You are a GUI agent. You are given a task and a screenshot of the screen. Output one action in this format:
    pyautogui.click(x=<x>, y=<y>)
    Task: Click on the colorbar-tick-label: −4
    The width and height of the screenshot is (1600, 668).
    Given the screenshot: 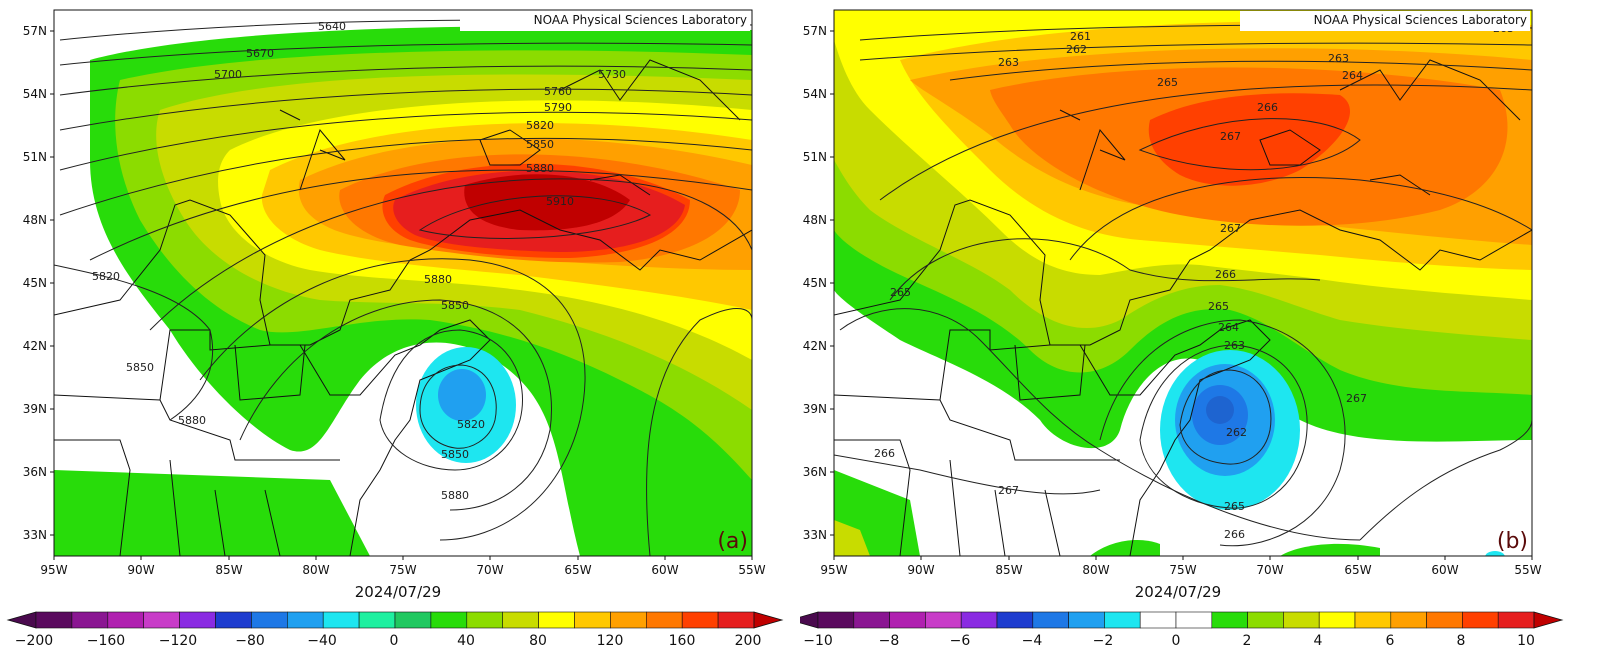 What is the action you would take?
    pyautogui.click(x=1032, y=641)
    